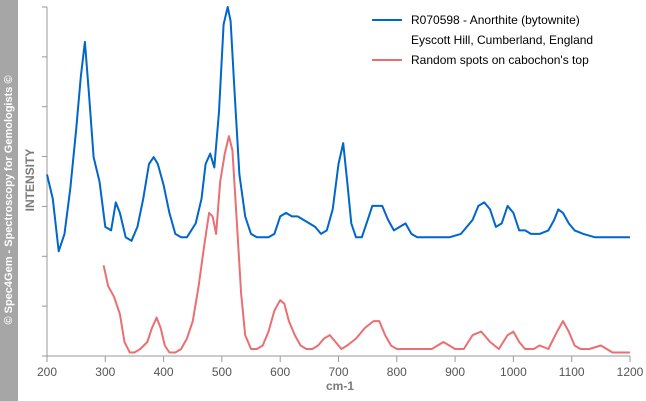 The image size is (646, 401). What do you see at coordinates (338, 372) in the screenshot?
I see `x-tick-label: 700` at bounding box center [338, 372].